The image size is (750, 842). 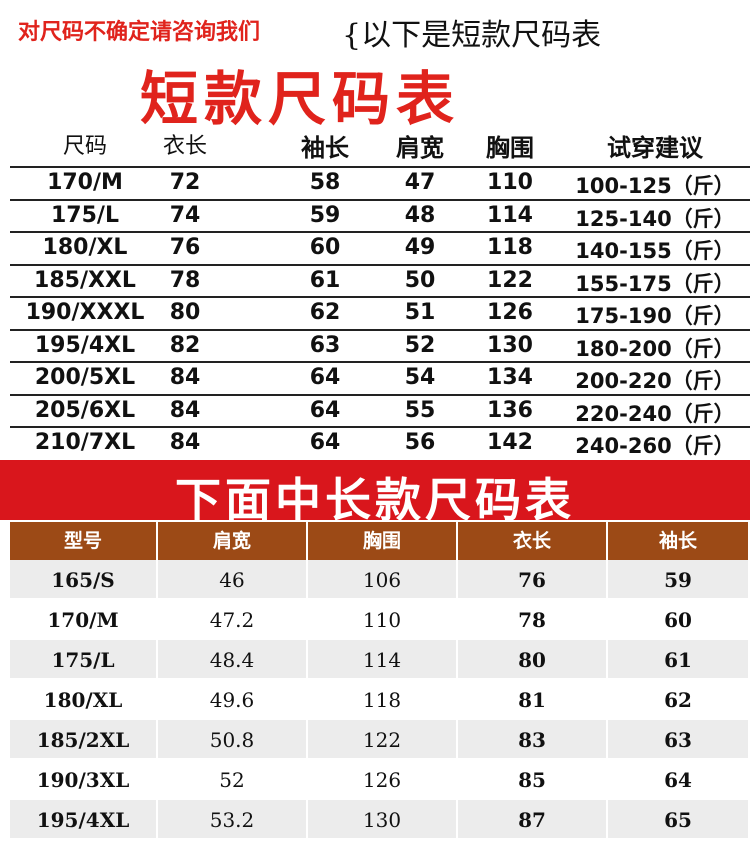 I want to click on cell: 240-260（斤）, so click(x=655, y=446).